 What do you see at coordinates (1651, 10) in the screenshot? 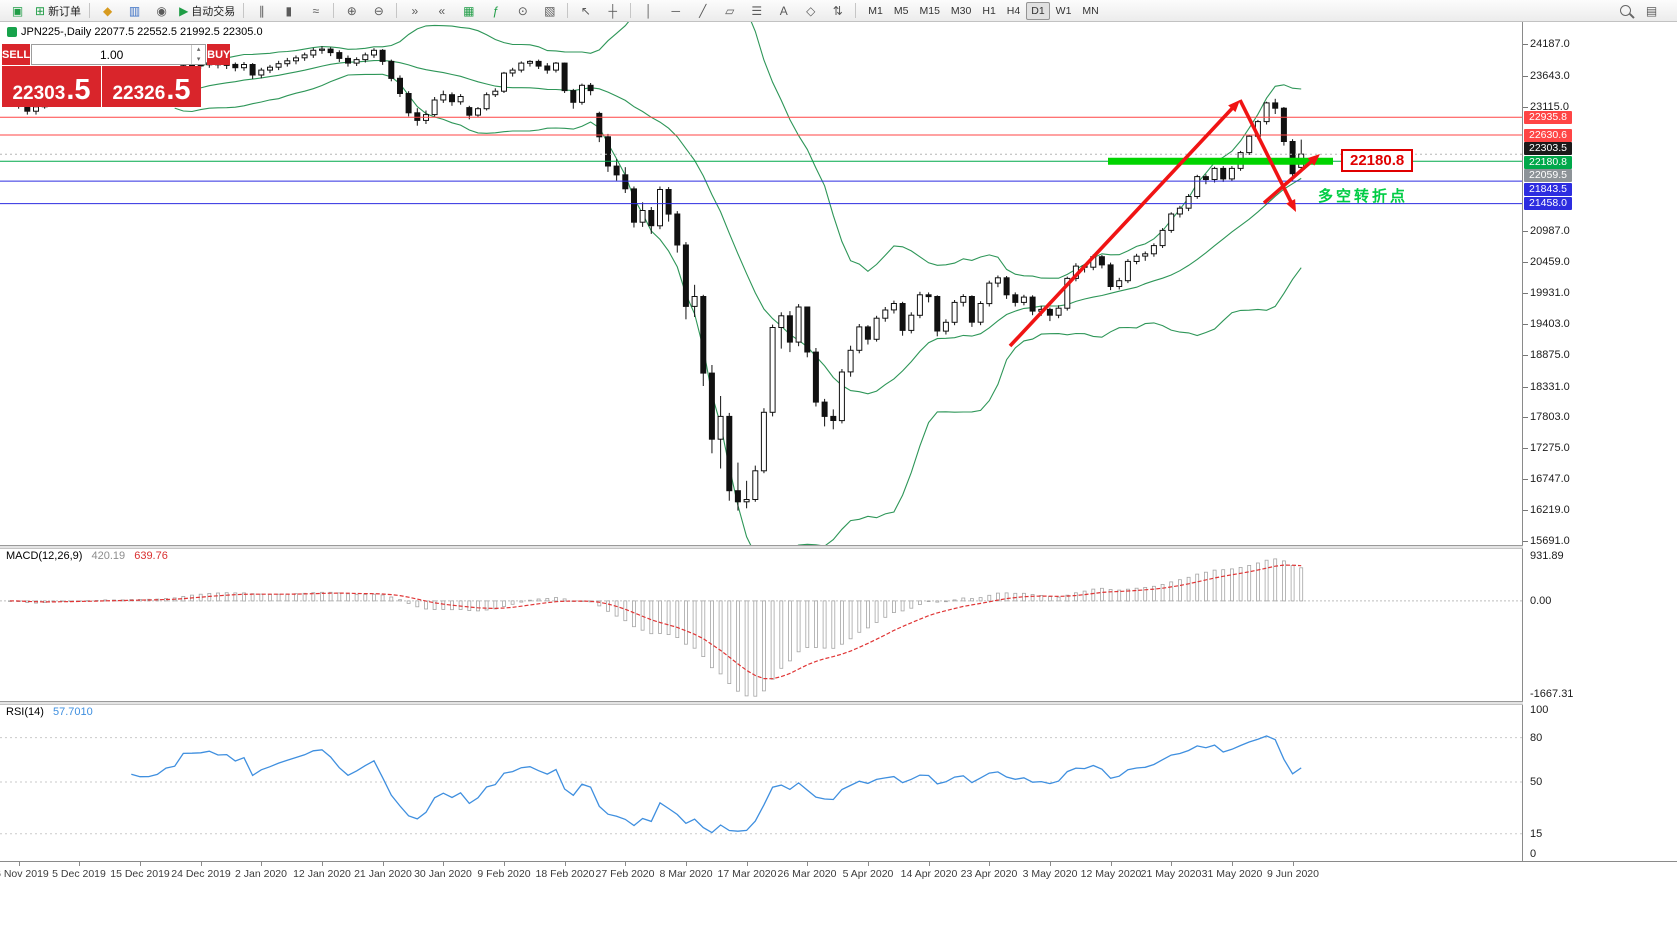
I see `layouts-icon: ▤` at bounding box center [1651, 10].